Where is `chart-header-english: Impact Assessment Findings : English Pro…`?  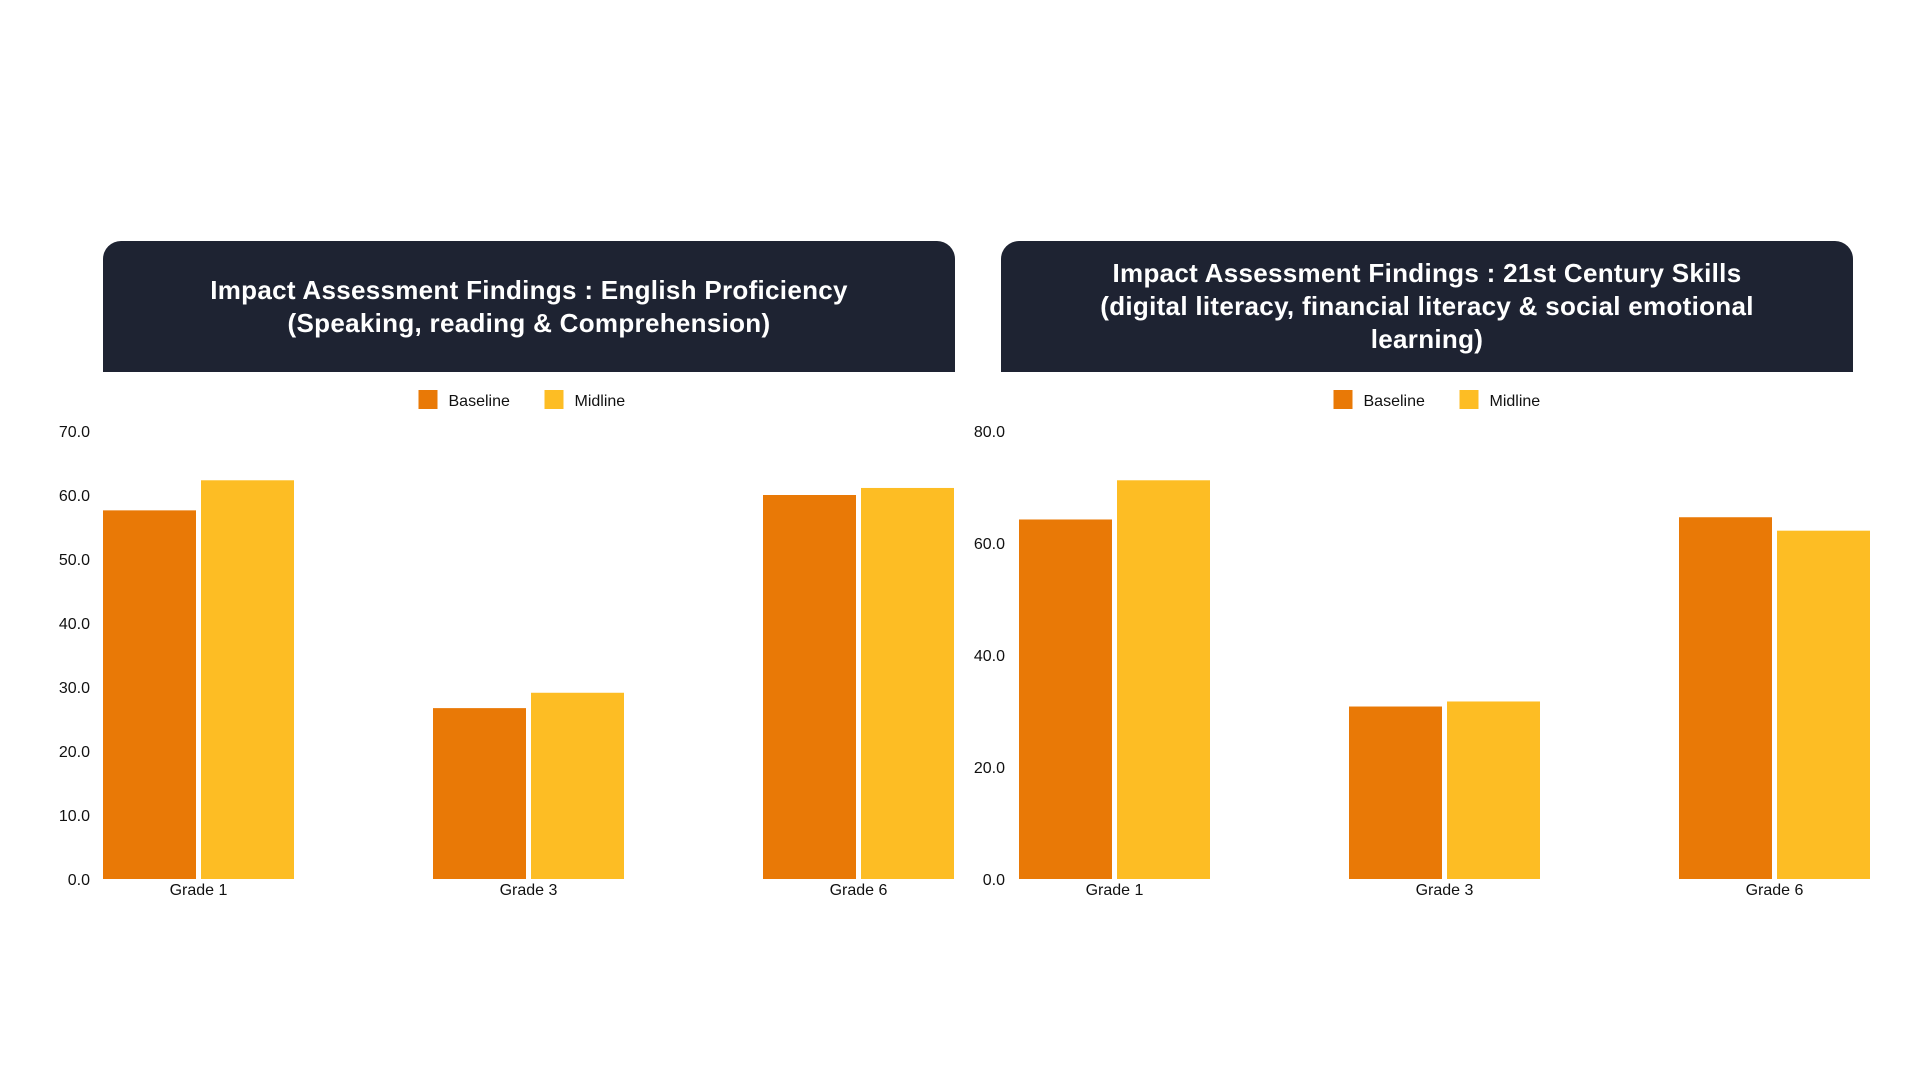 chart-header-english: Impact Assessment Findings : English Pro… is located at coordinates (529, 306).